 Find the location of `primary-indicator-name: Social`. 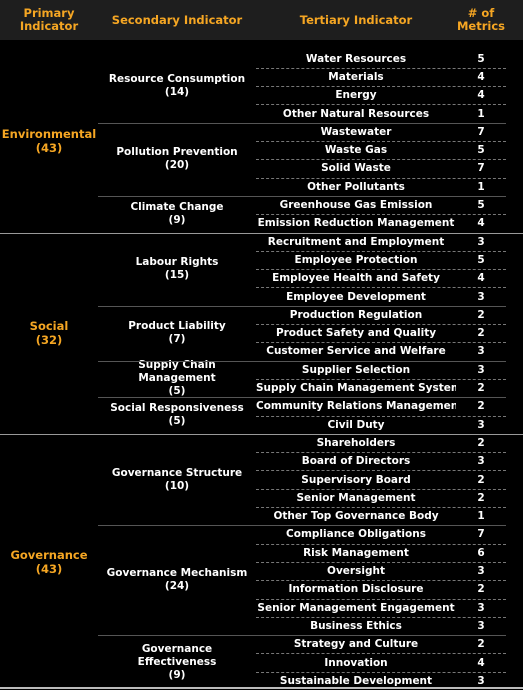

primary-indicator-name: Social is located at coordinates (49, 326).